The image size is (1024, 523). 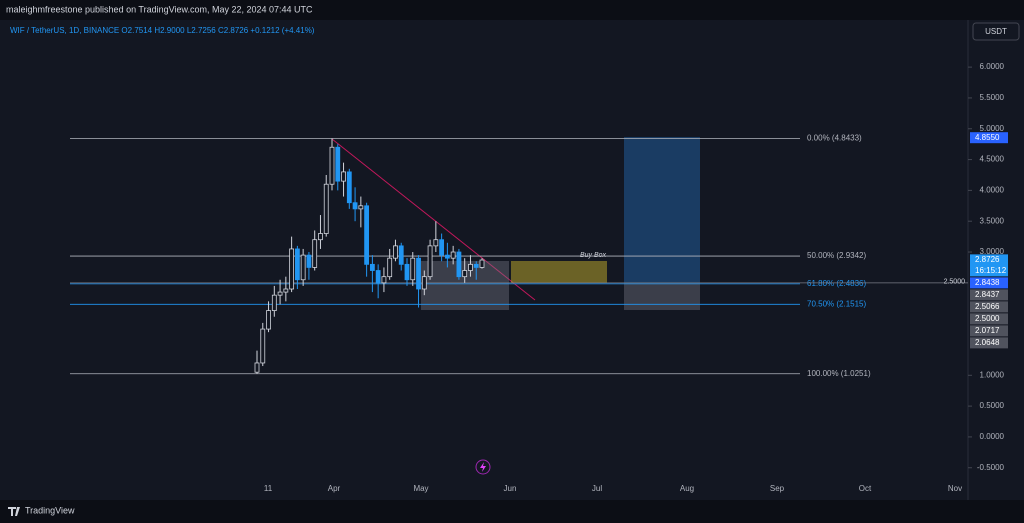 What do you see at coordinates (992, 374) in the screenshot?
I see `y-tick-label: 1.0000` at bounding box center [992, 374].